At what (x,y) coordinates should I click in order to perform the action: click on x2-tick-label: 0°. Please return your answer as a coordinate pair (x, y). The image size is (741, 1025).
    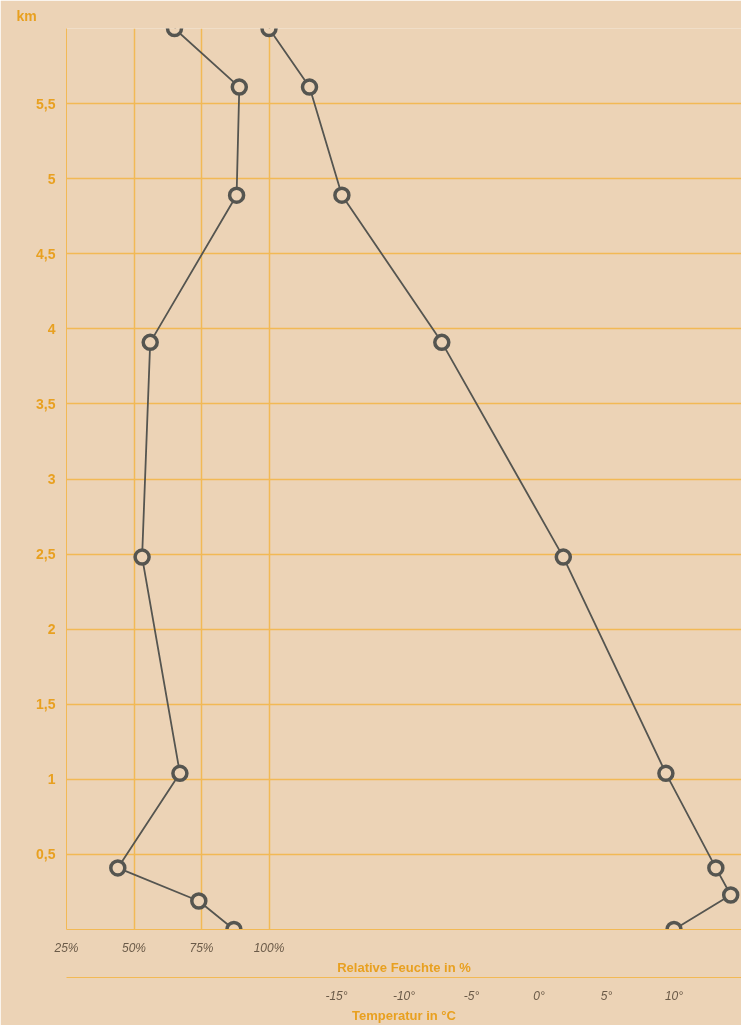
    Looking at the image, I should click on (539, 995).